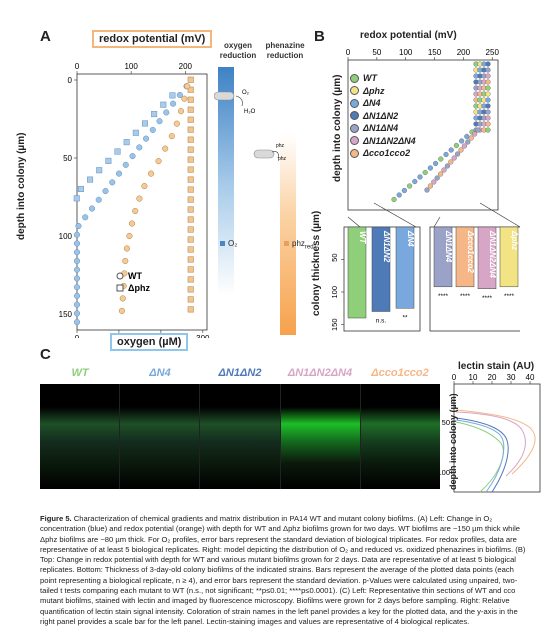  What do you see at coordinates (493, 52) in the screenshot?
I see `b-top-tick: 250` at bounding box center [493, 52].